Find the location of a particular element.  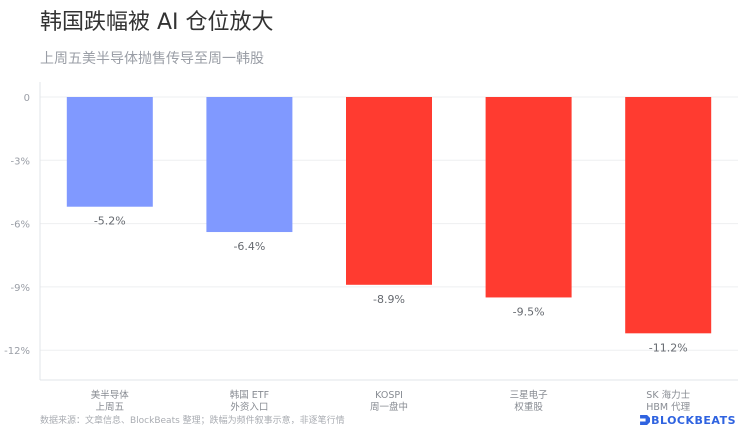

y-tick-label: -12% is located at coordinates (17, 351).